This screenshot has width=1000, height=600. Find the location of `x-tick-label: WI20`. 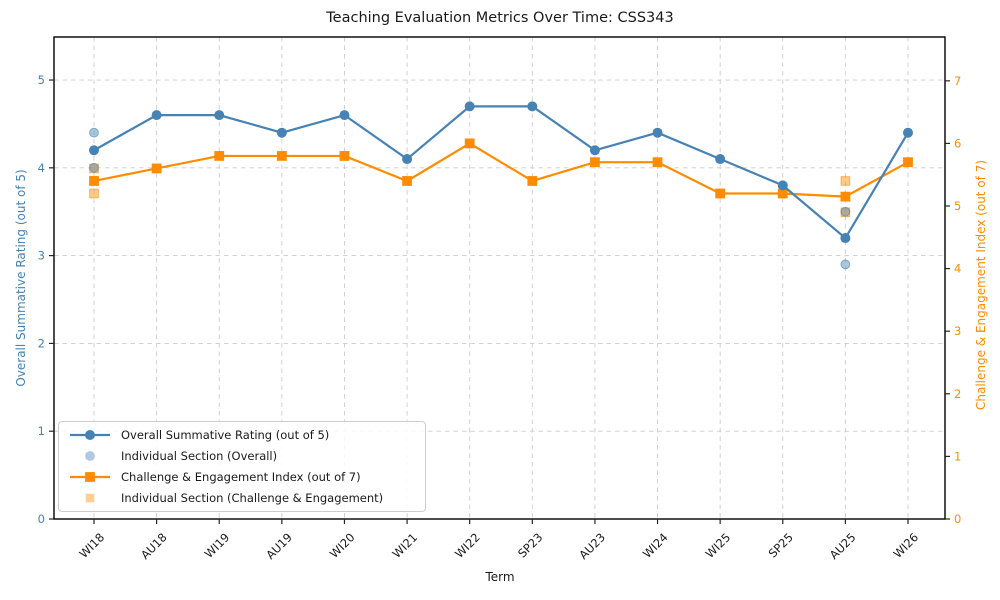

x-tick-label: WI20 is located at coordinates (342, 545).